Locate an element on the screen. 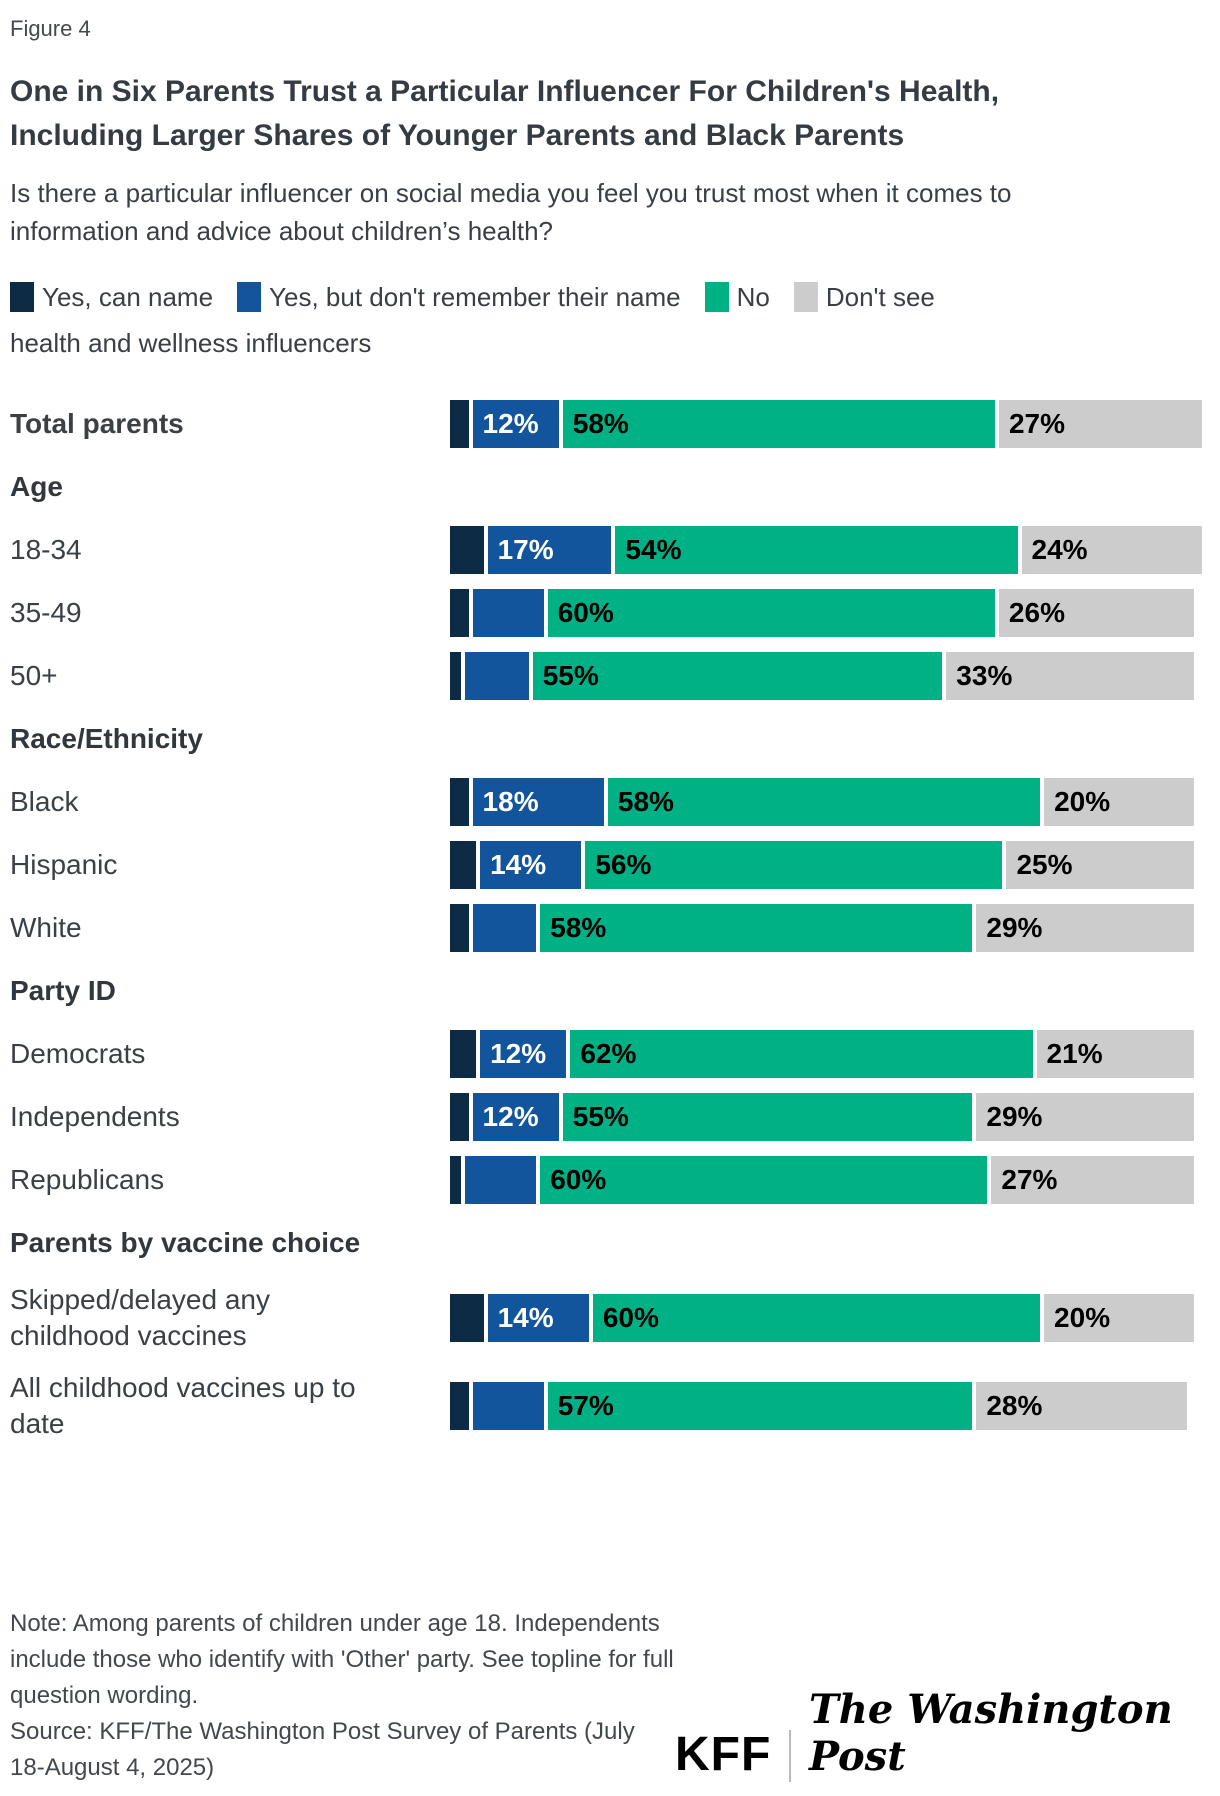  bar: 14% 56% 25% is located at coordinates (826, 864).